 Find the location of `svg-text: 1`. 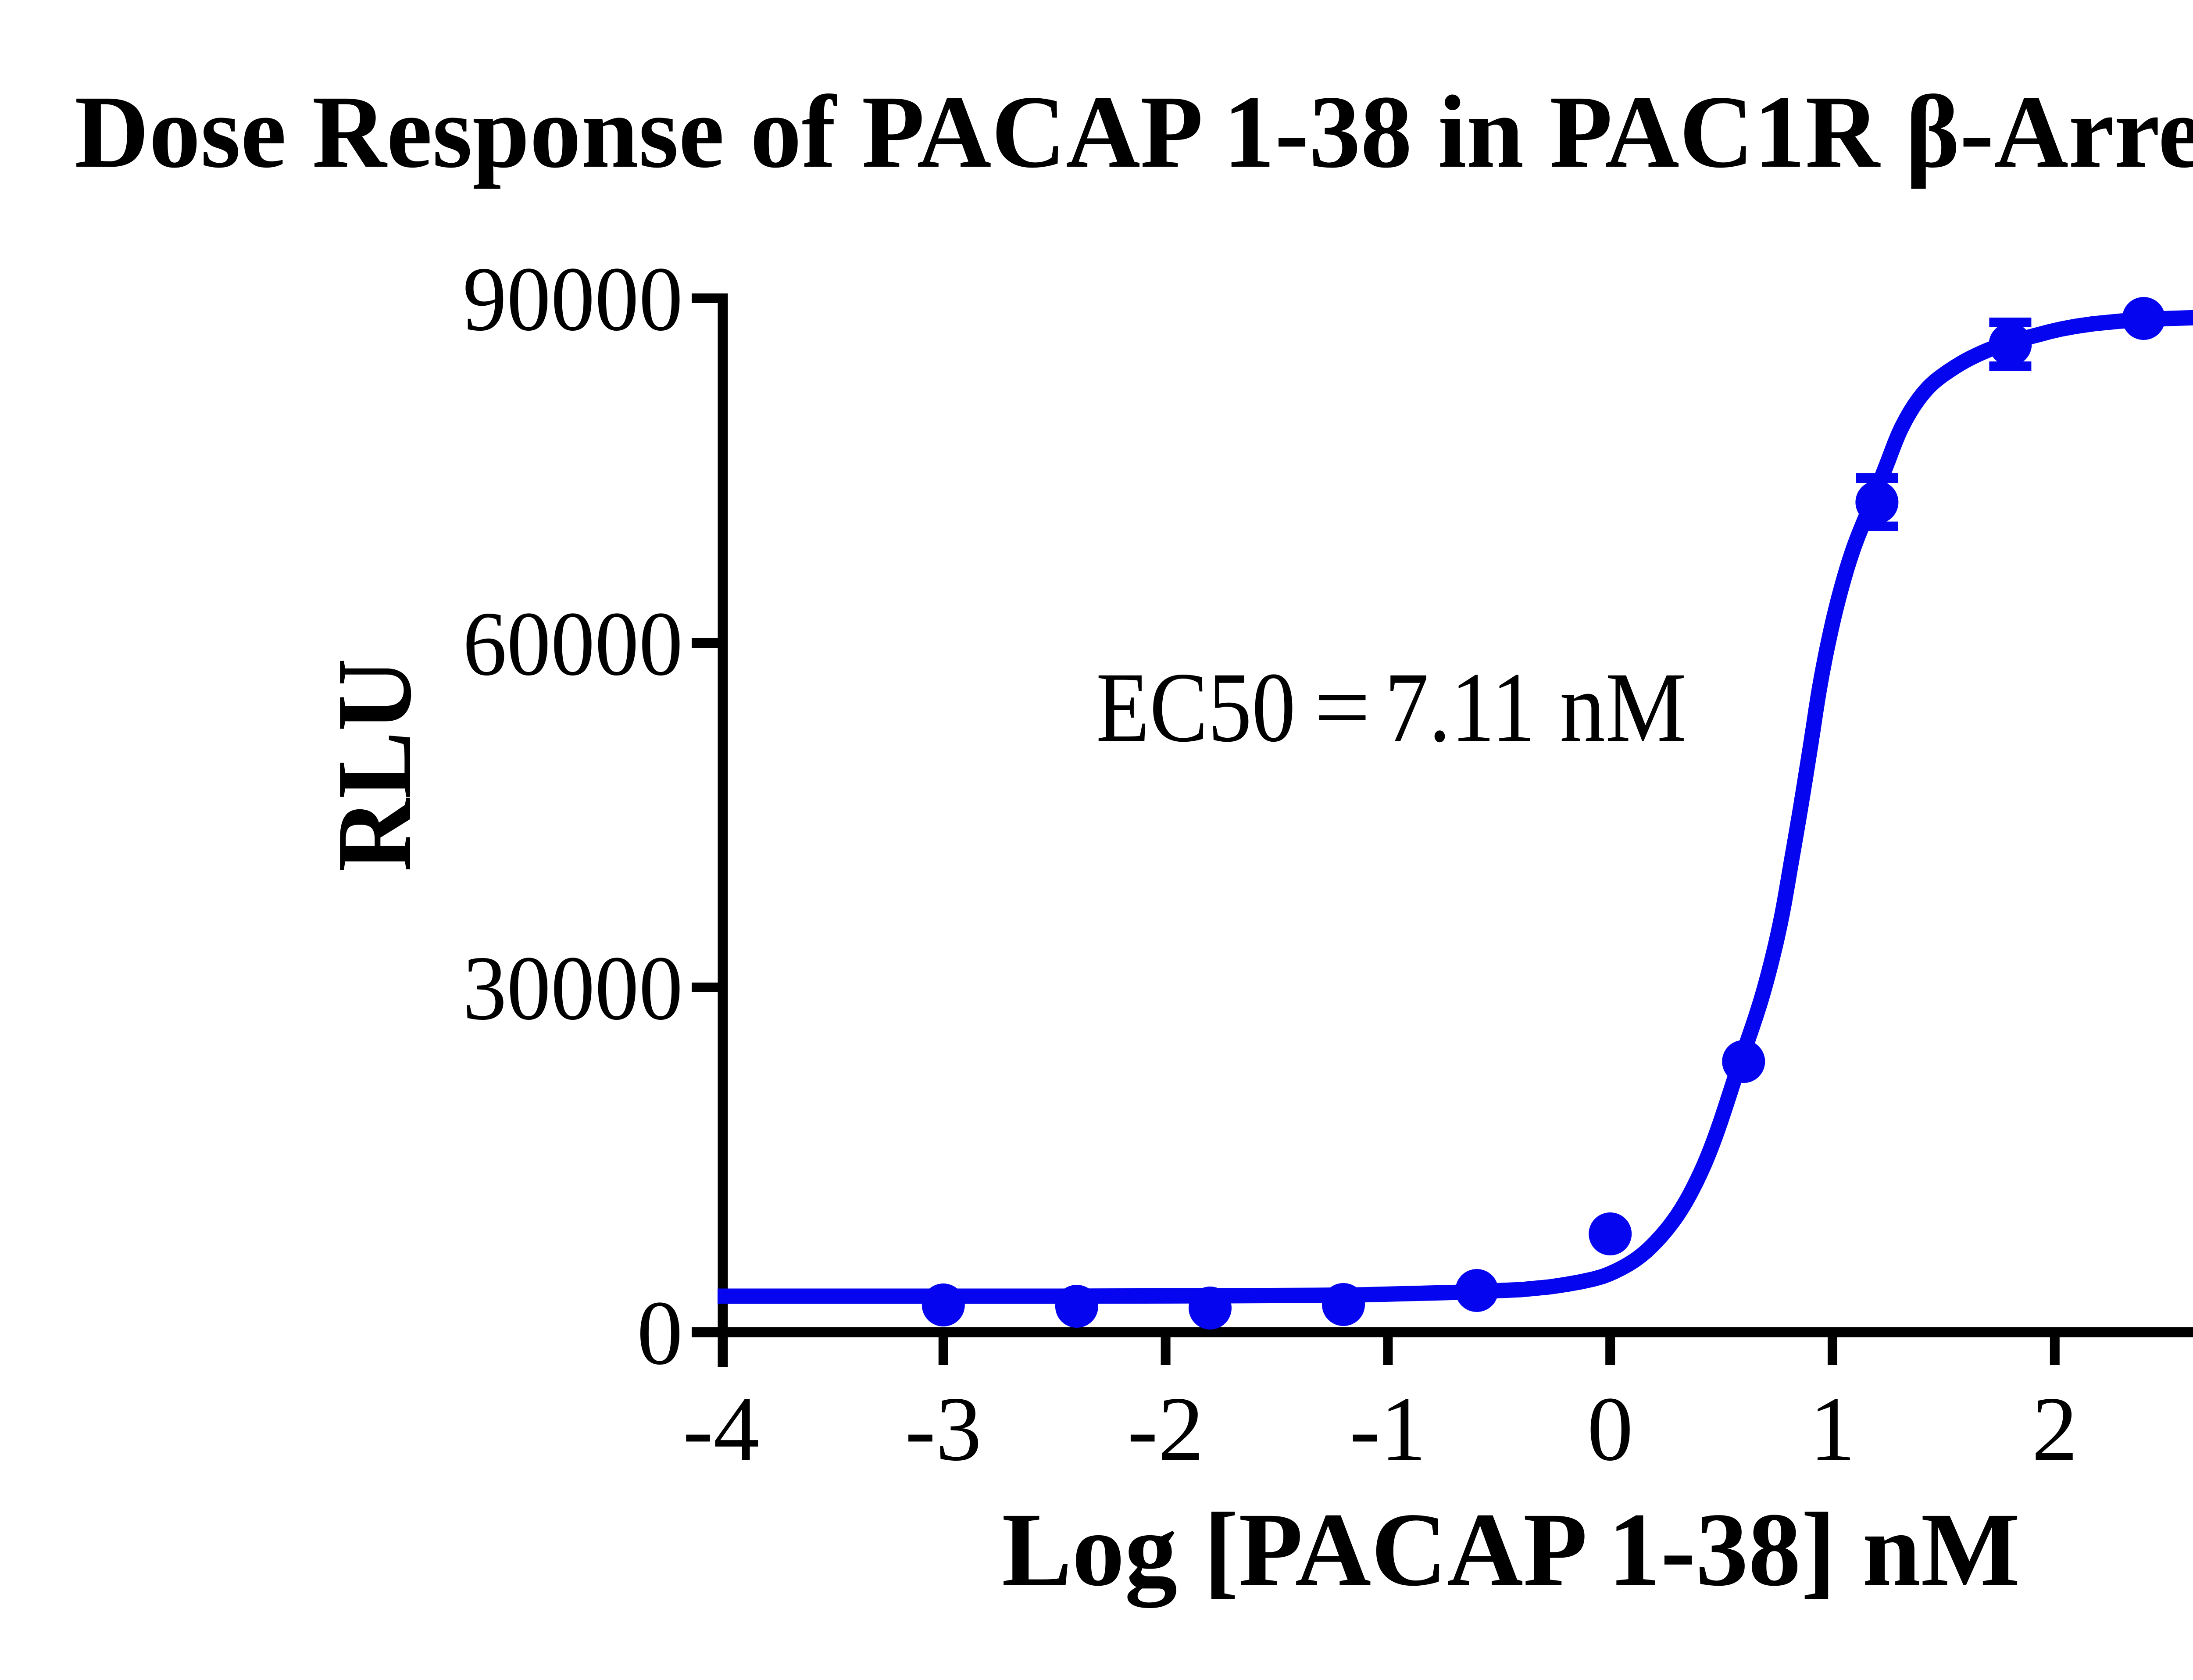

svg-text: 1 is located at coordinates (1833, 1429).